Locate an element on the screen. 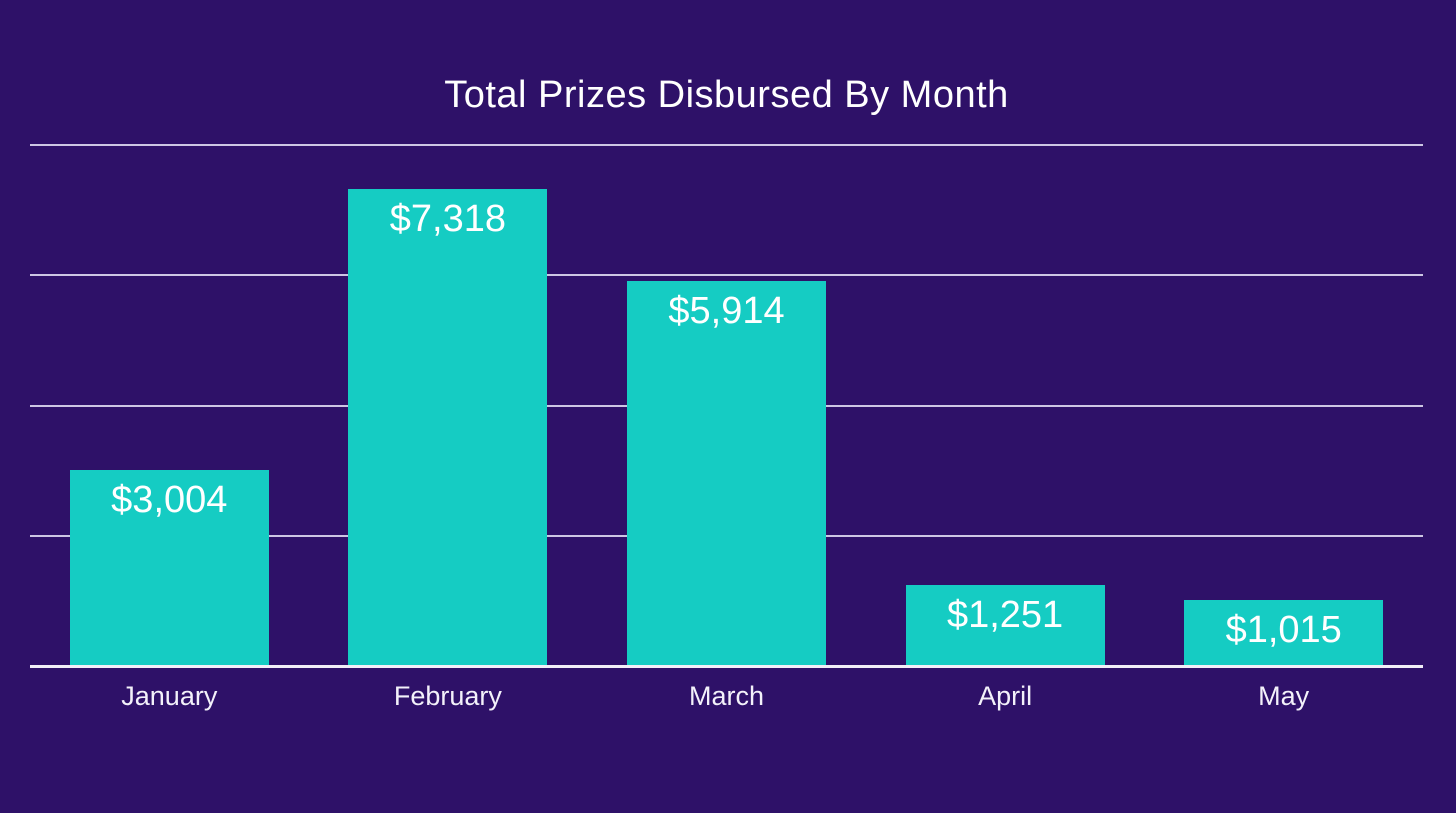  x-axis-line is located at coordinates (726, 666).